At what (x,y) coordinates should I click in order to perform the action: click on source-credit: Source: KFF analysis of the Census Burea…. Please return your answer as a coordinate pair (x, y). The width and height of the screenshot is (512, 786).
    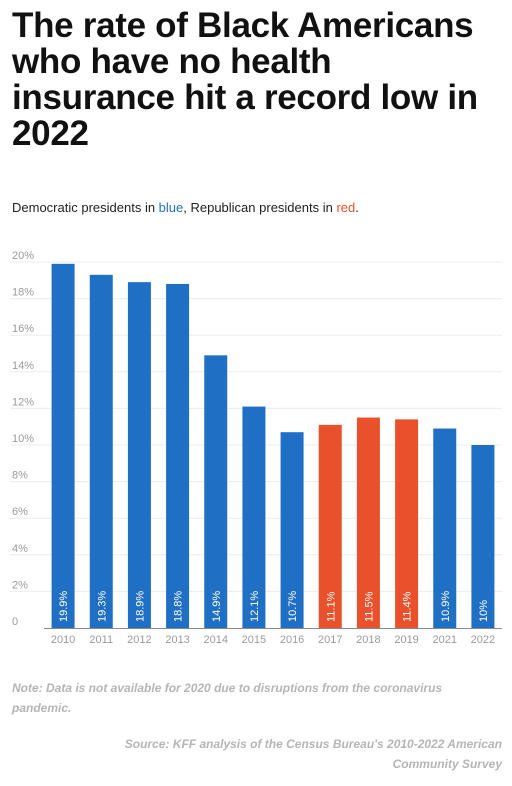
    Looking at the image, I should click on (313, 754).